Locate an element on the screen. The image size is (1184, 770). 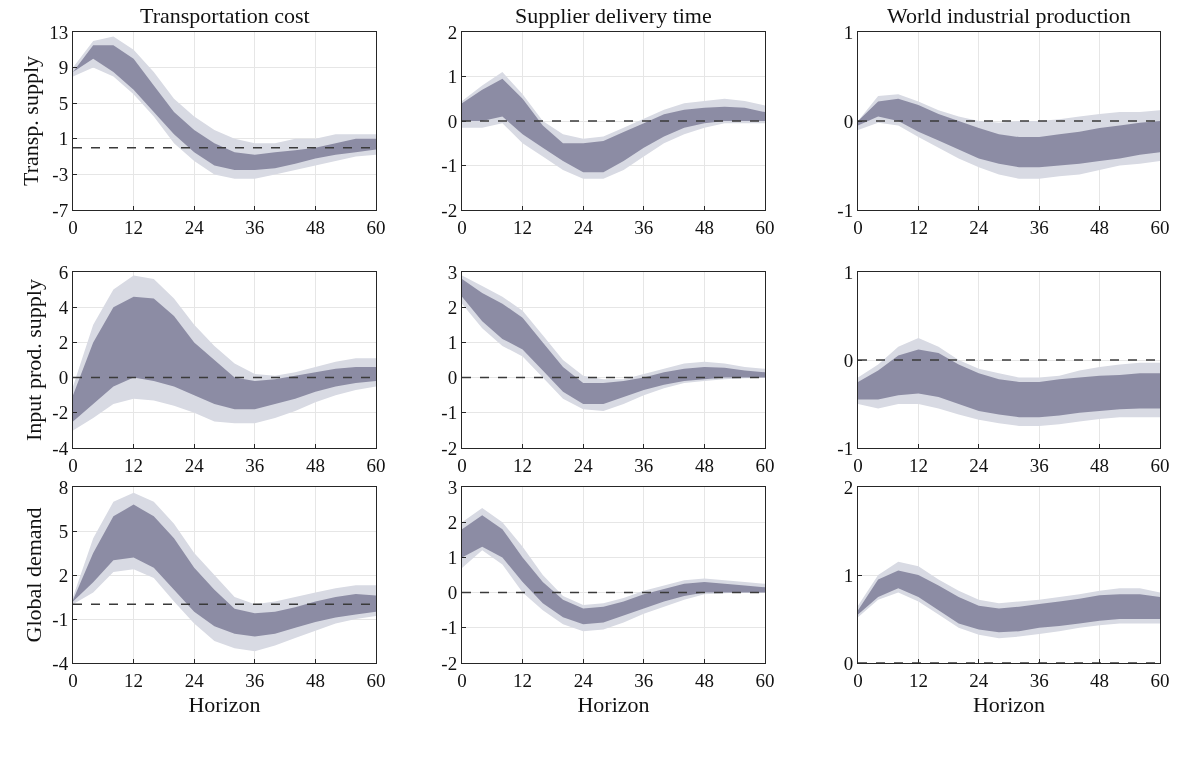
chart-title: Transportation cost is located at coordinates (225, 15).